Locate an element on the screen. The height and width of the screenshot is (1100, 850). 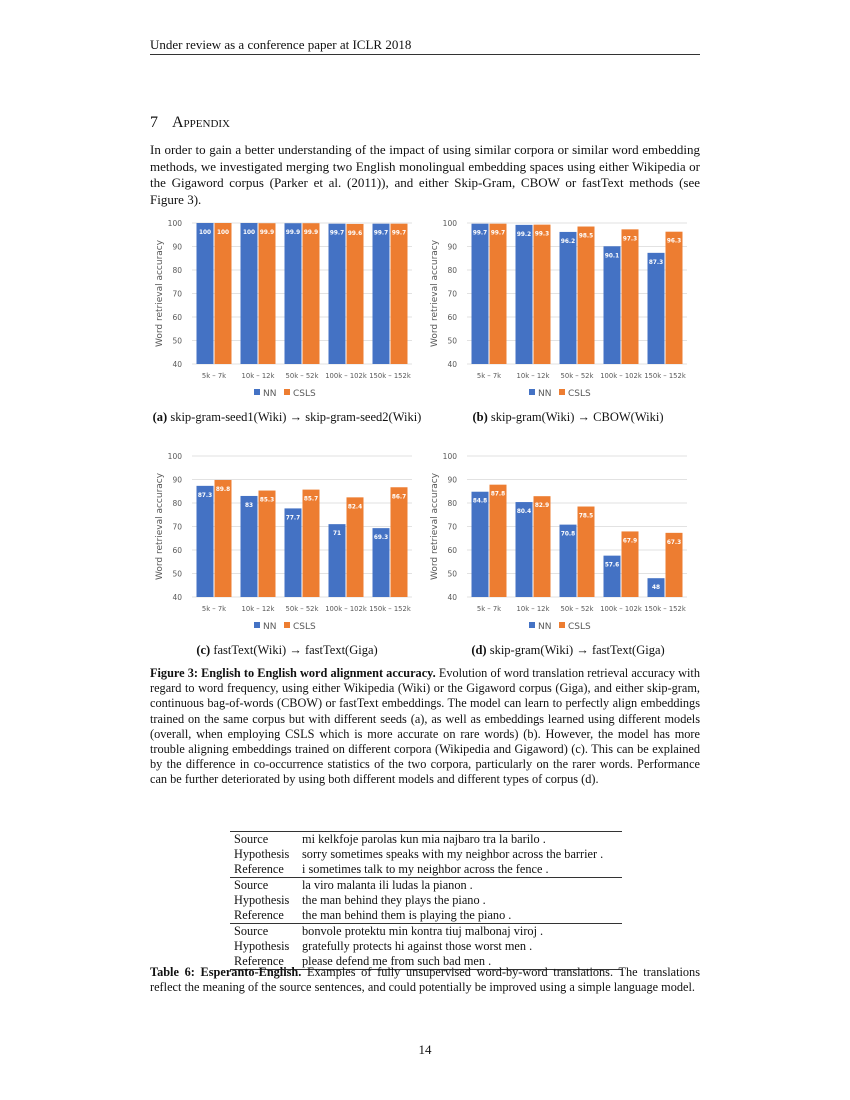
sentence-cell: the man behind they plays the piano . is located at coordinates (394, 900).